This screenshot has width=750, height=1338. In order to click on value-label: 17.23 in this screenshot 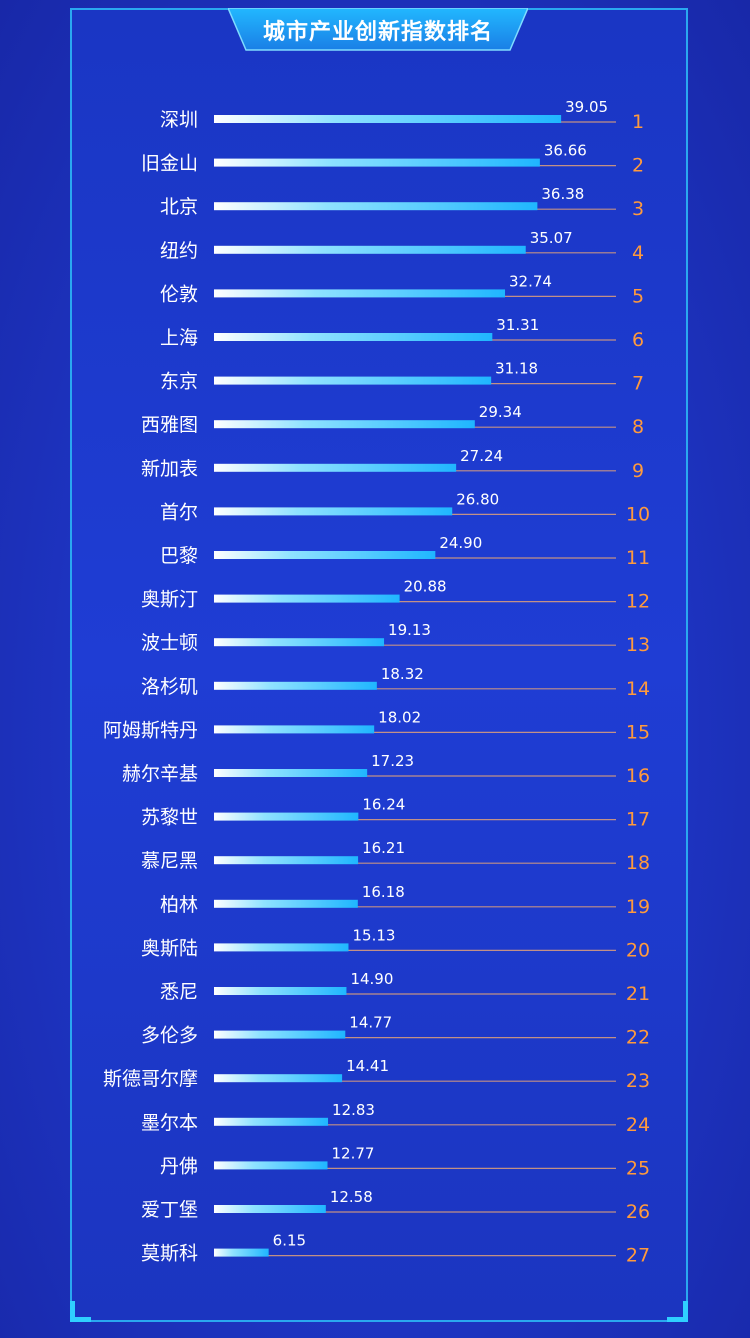, I will do `click(392, 761)`.